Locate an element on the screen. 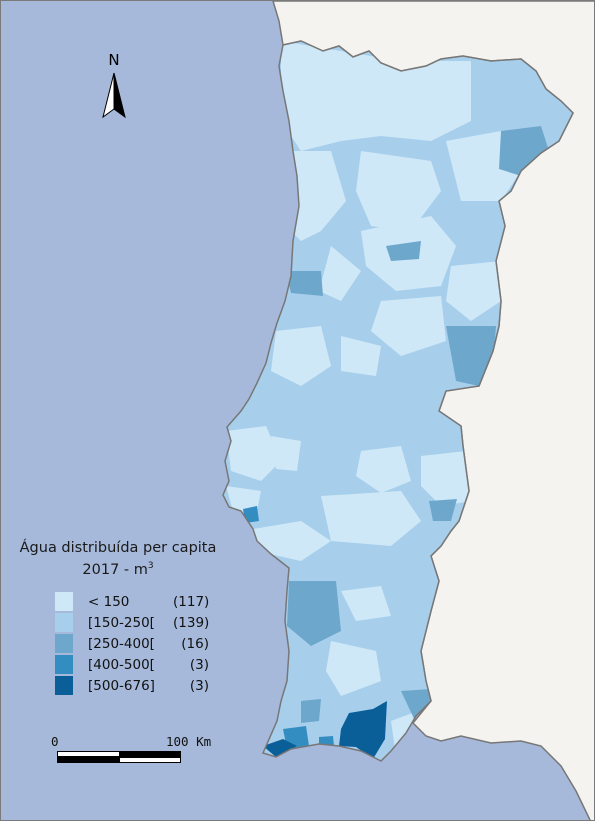 This screenshot has height=821, width=595. legend-label: [150-250[ is located at coordinates (121, 623).